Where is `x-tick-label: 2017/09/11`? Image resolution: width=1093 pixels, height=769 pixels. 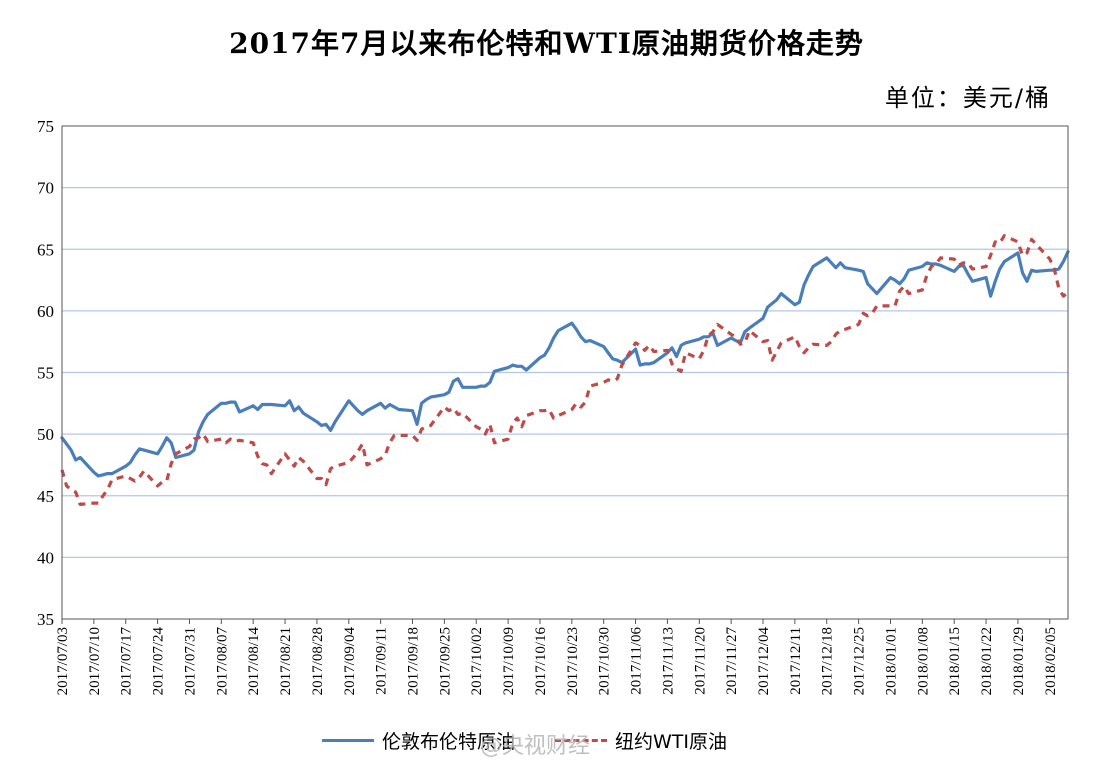 x-tick-label: 2017/09/11 is located at coordinates (382, 661).